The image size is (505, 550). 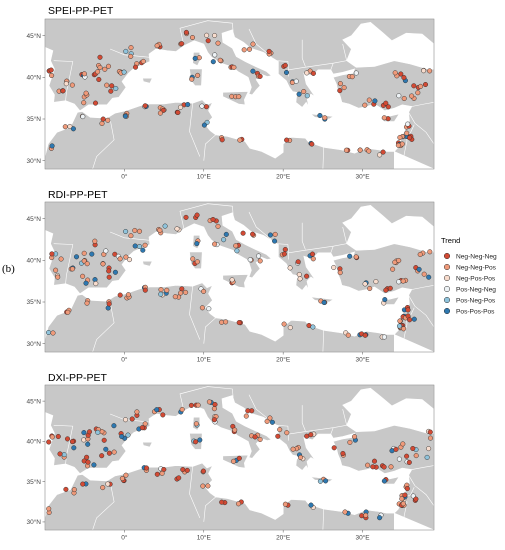 I want to click on inland-sea, so click(x=388, y=46).